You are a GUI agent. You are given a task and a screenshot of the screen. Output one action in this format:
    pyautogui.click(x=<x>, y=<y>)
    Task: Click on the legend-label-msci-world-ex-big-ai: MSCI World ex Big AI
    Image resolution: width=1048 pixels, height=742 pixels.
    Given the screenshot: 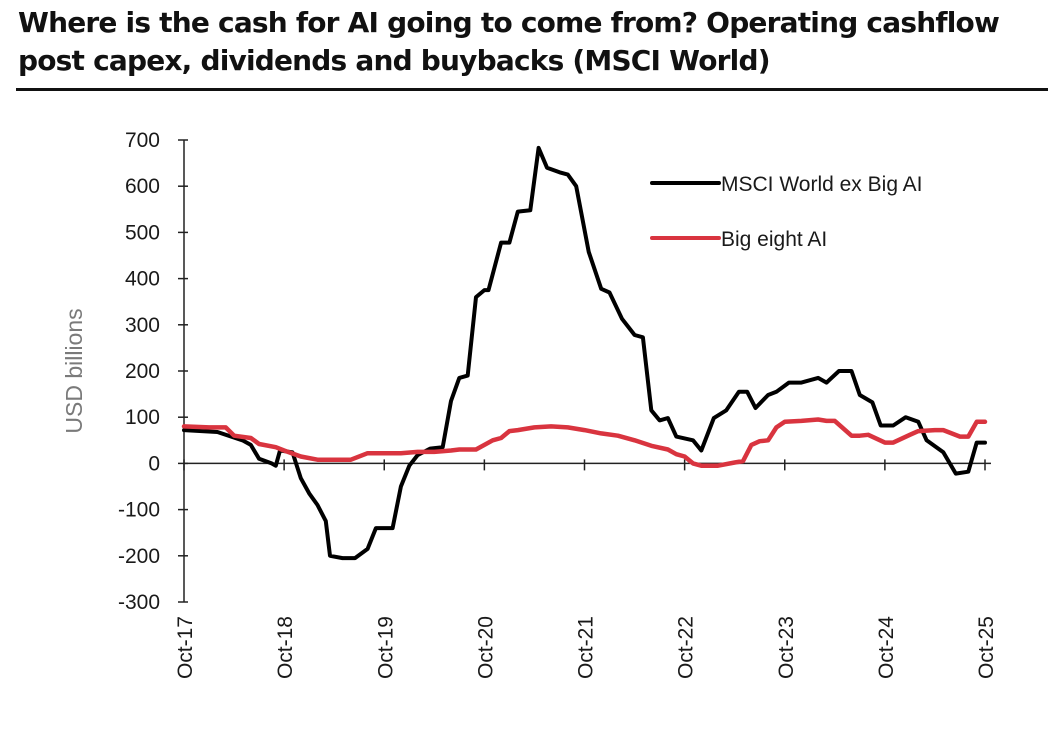 What is the action you would take?
    pyautogui.click(x=822, y=184)
    